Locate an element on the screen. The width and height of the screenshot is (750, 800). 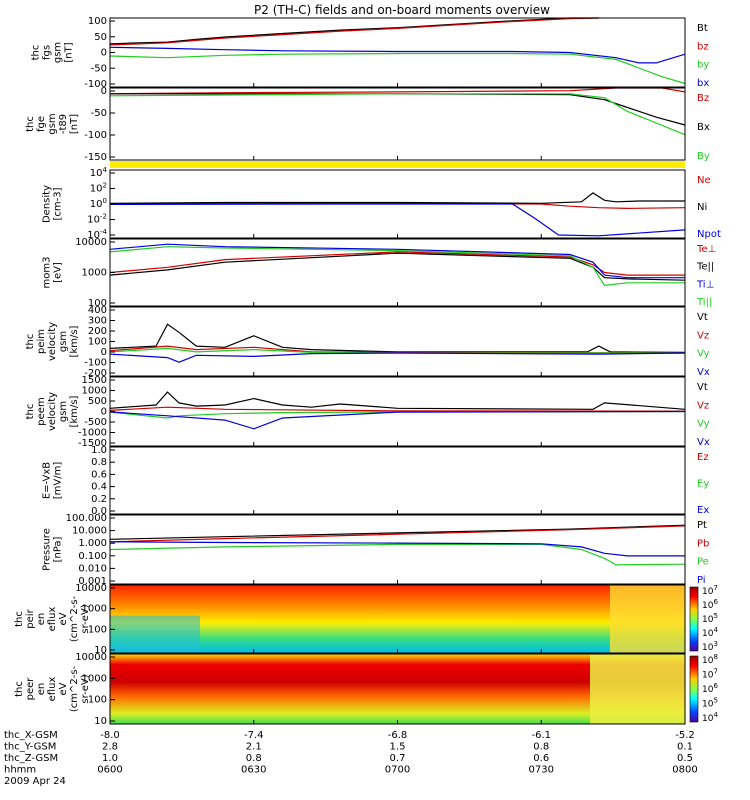
legend-entry: Te⊥ is located at coordinates (706, 249).